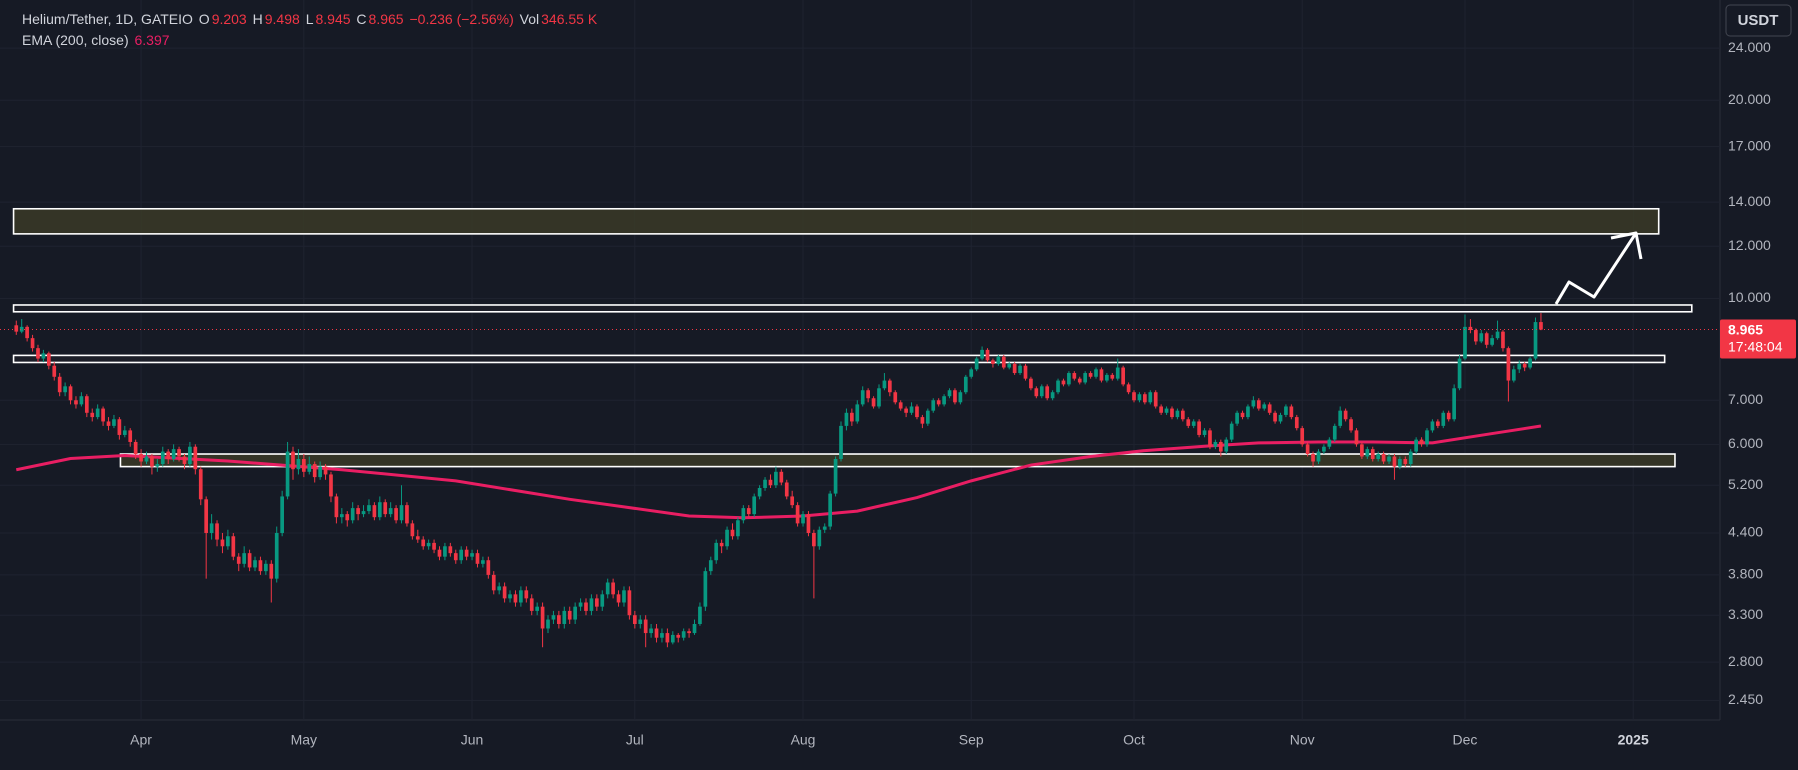  I want to click on volume: 346.55 K, so click(569, 19).